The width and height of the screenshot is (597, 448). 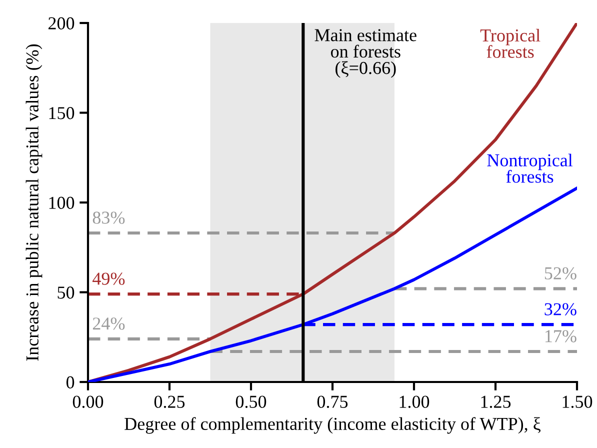 What do you see at coordinates (365, 53) in the screenshot?
I see `ref-line-label: Main estimate on forests (ξ=0.66)` at bounding box center [365, 53].